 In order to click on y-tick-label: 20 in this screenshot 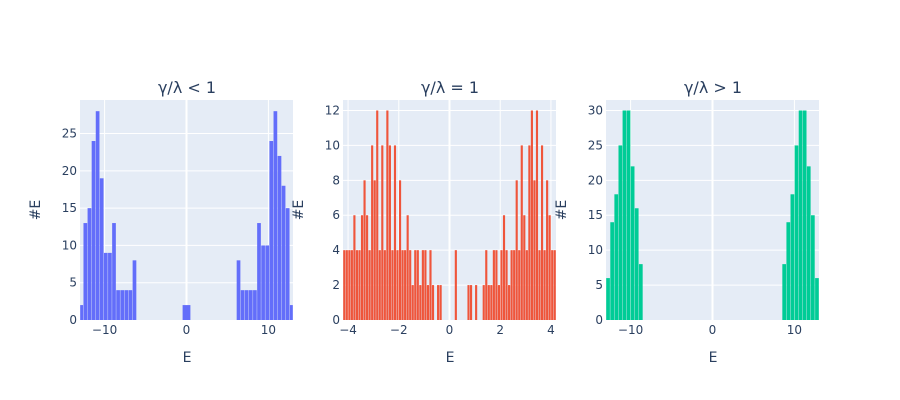, I will do `click(595, 180)`.